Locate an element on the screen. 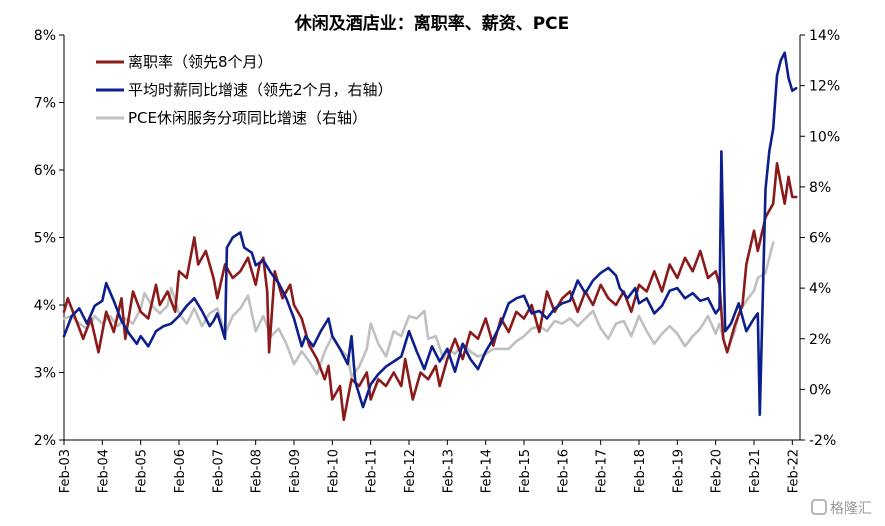 The height and width of the screenshot is (526, 885). x-tick-label: Feb-06 is located at coordinates (180, 471).